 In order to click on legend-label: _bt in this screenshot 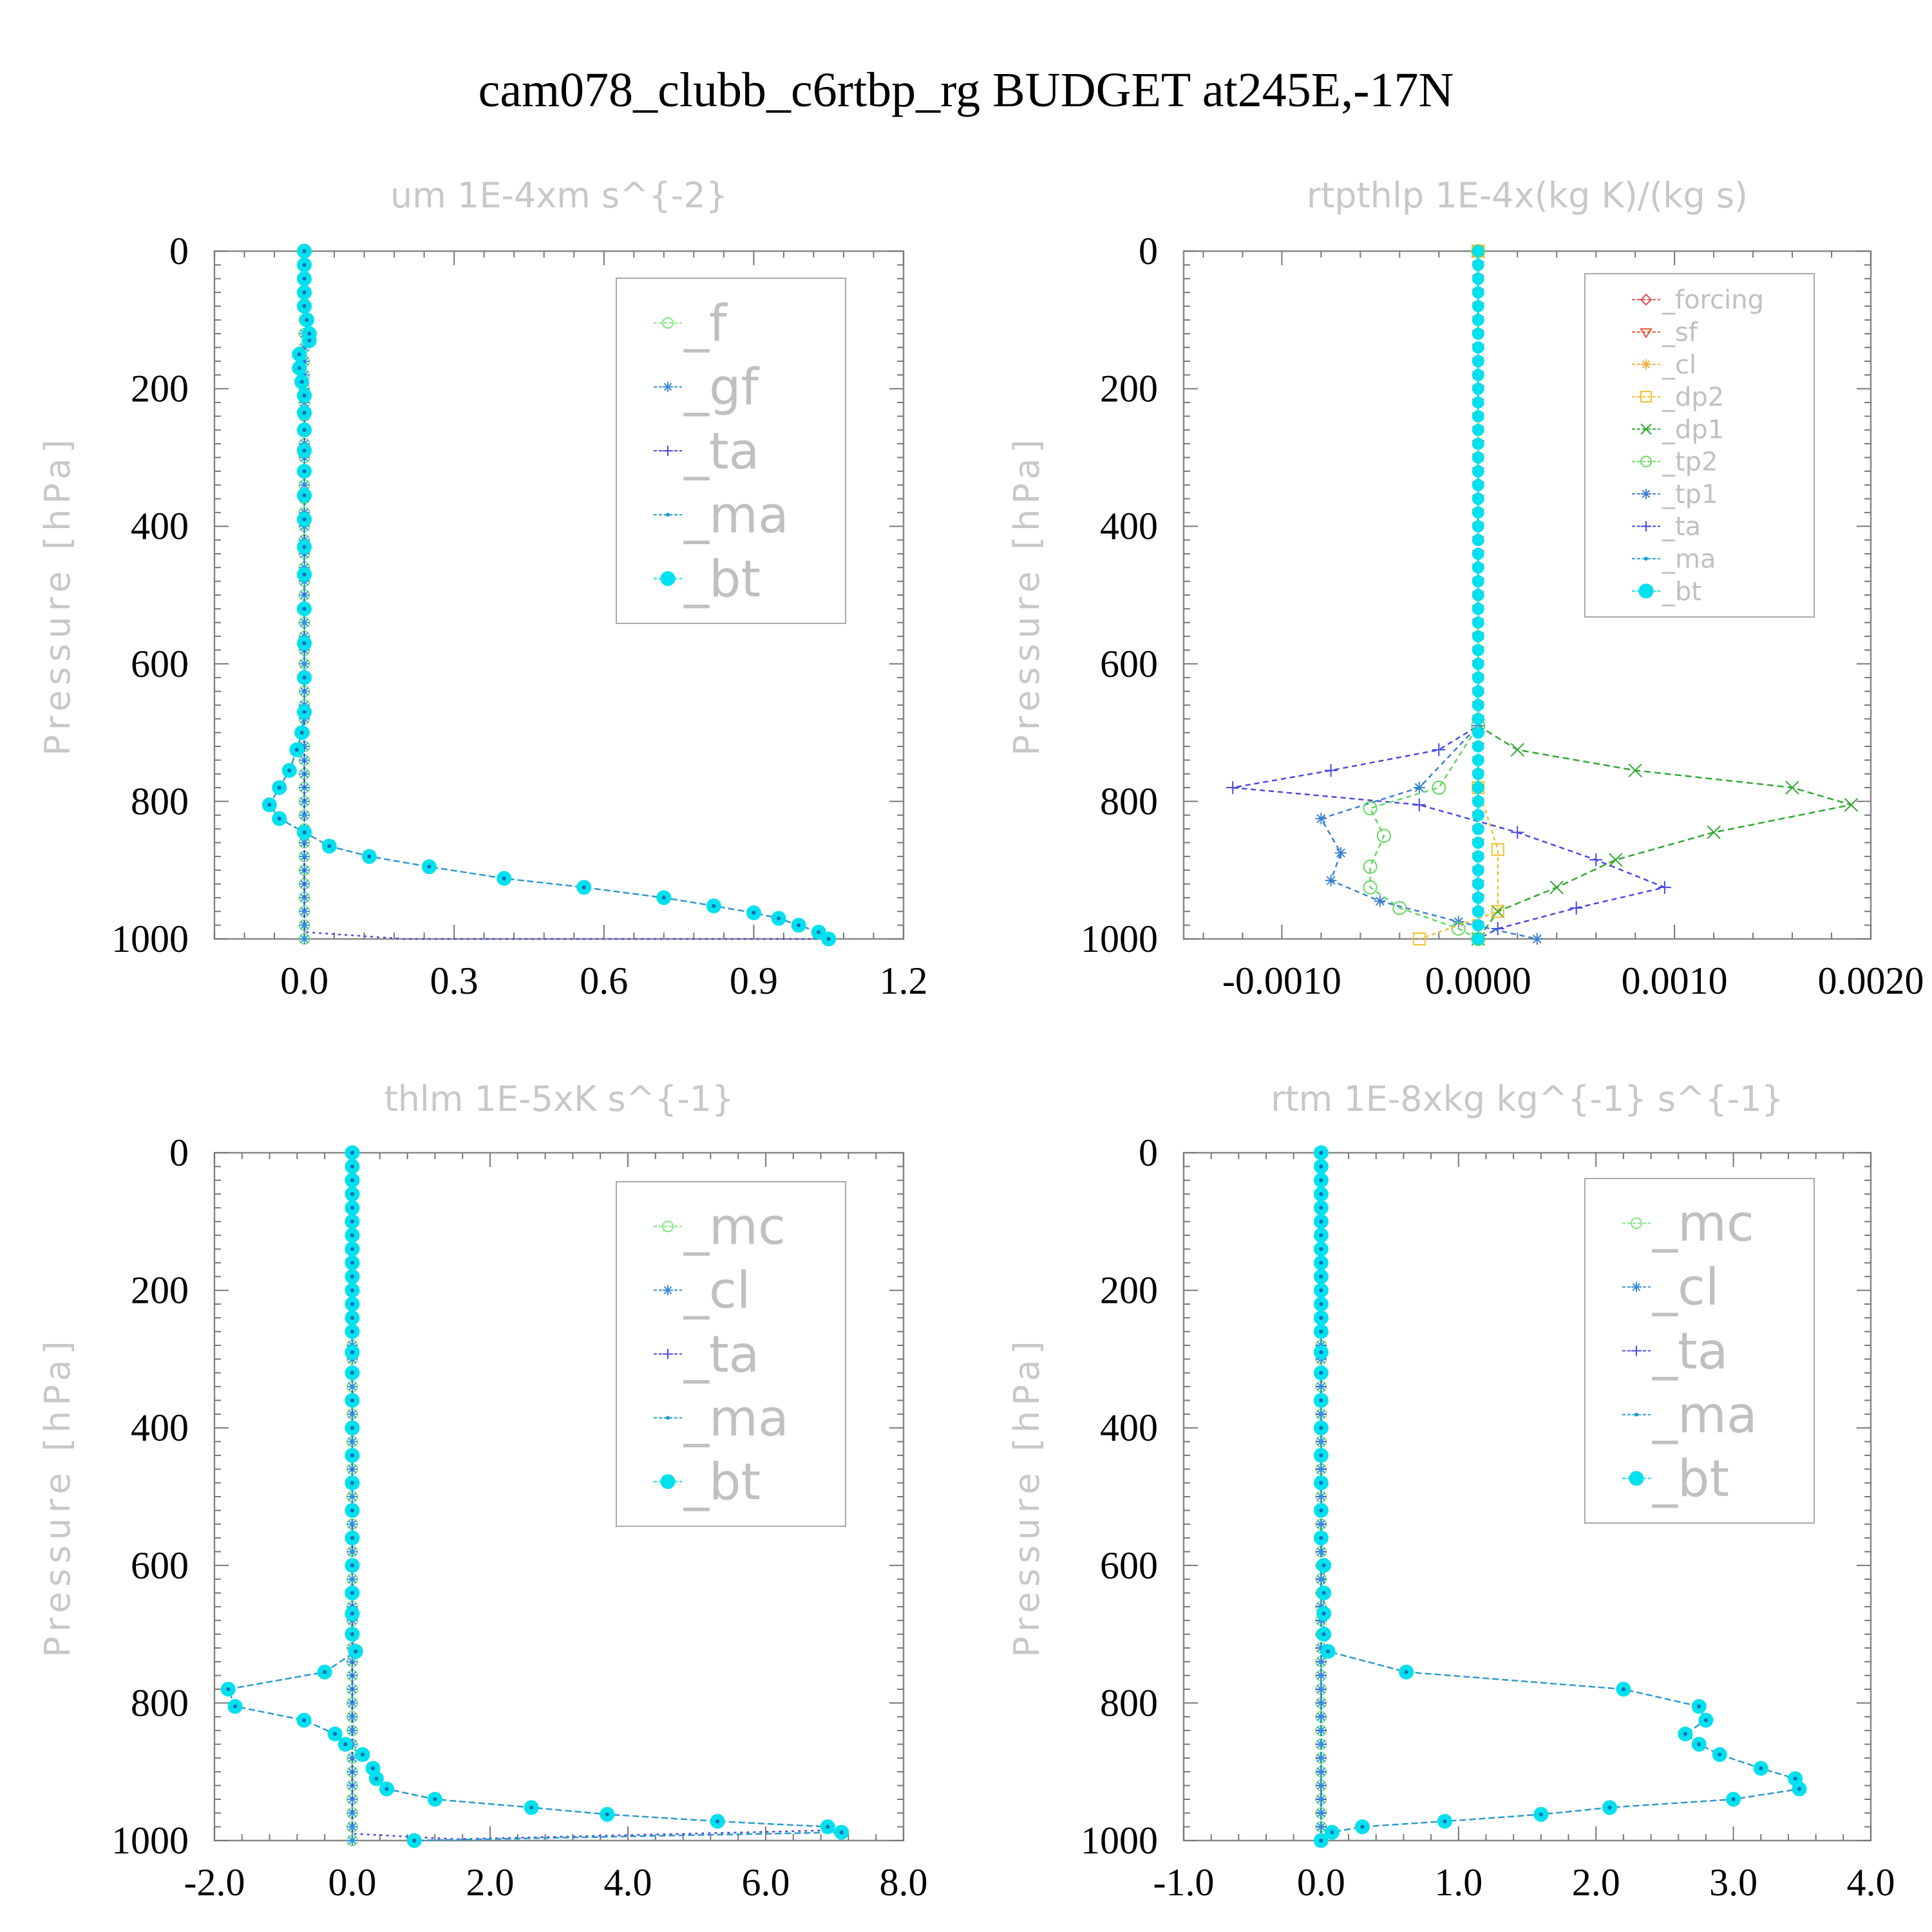, I will do `click(722, 1482)`.